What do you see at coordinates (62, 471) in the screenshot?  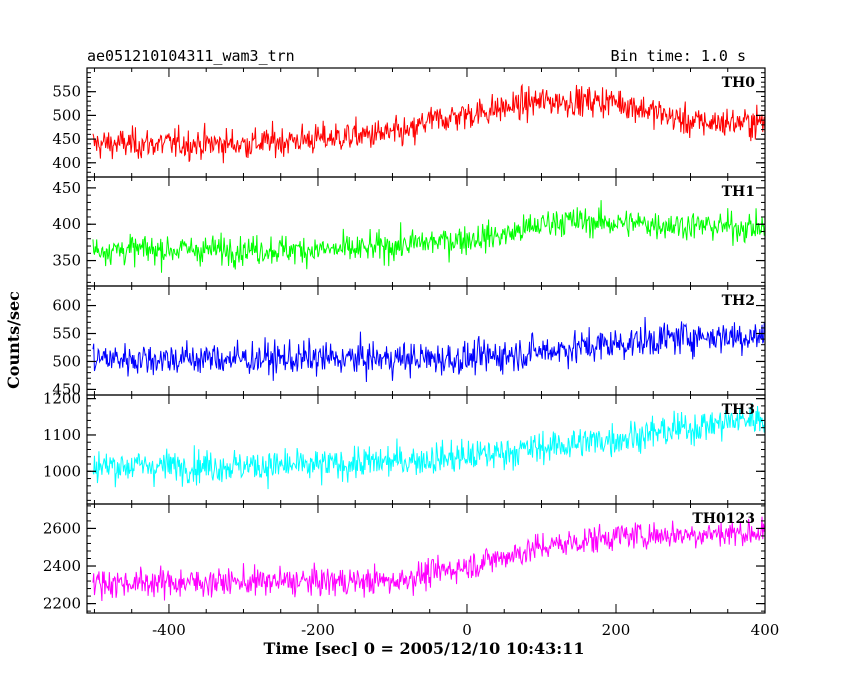 I see `y-tick-label: 1000` at bounding box center [62, 471].